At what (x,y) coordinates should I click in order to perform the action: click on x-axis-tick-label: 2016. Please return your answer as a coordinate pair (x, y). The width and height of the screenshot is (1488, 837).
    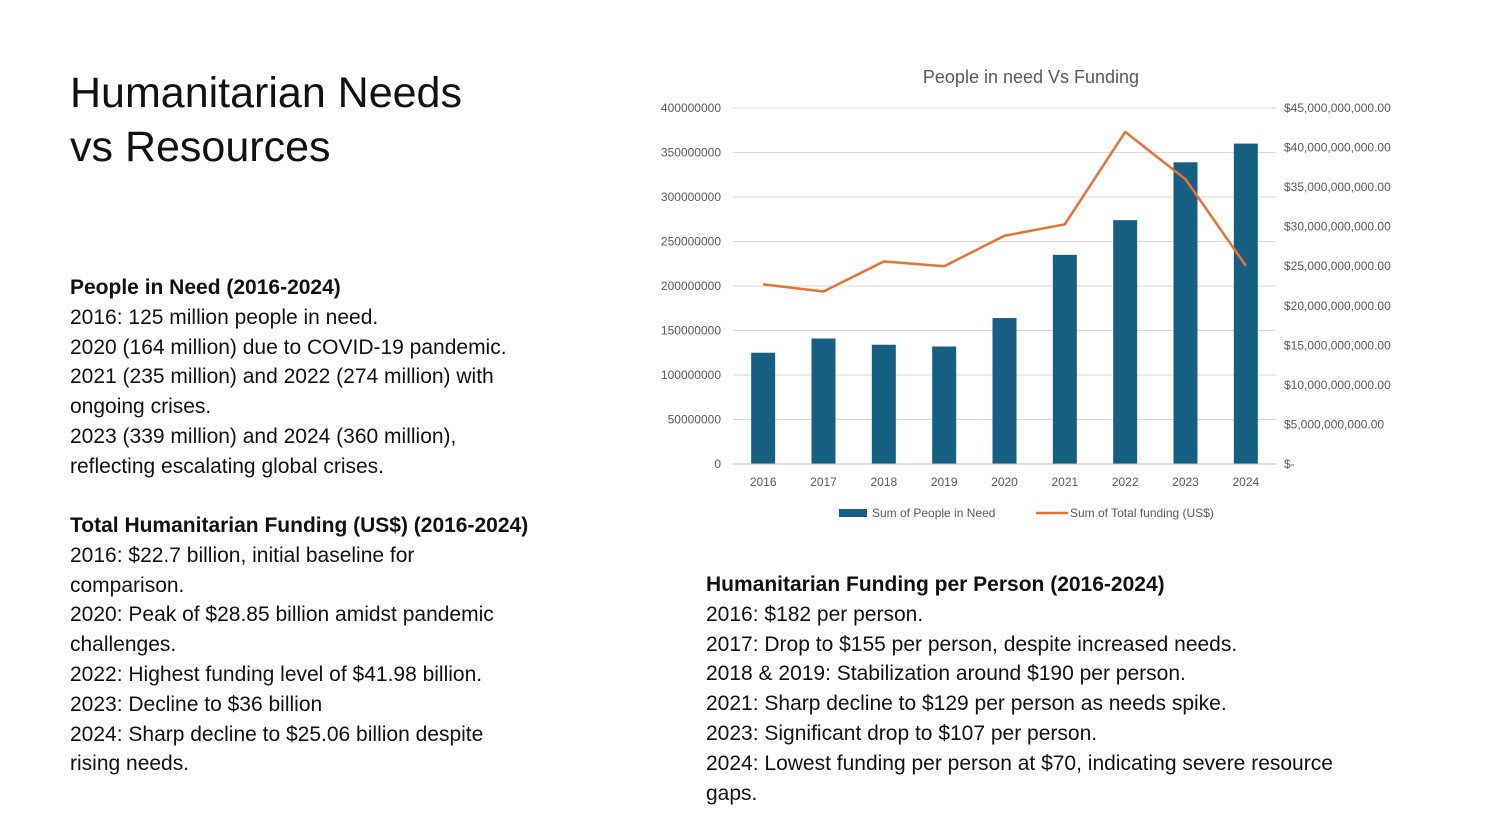
    Looking at the image, I should click on (763, 482).